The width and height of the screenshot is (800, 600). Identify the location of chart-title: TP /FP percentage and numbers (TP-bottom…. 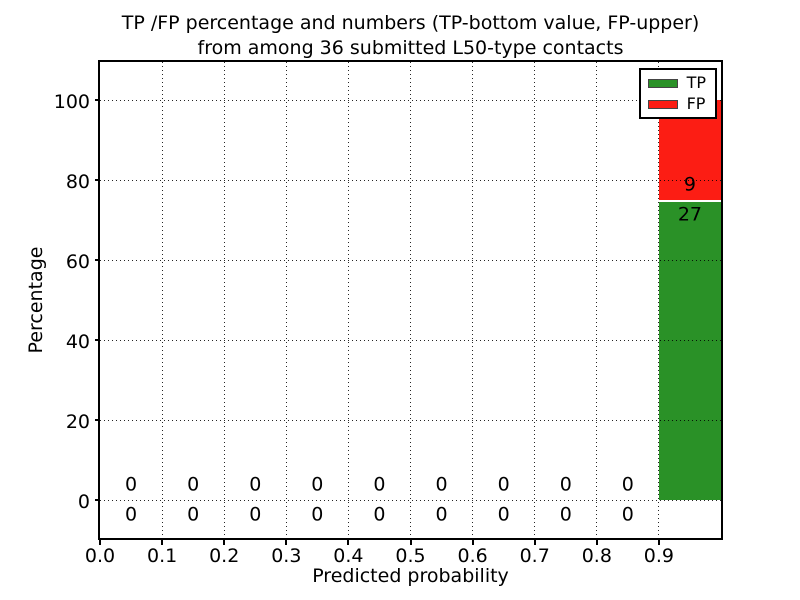
(410, 36).